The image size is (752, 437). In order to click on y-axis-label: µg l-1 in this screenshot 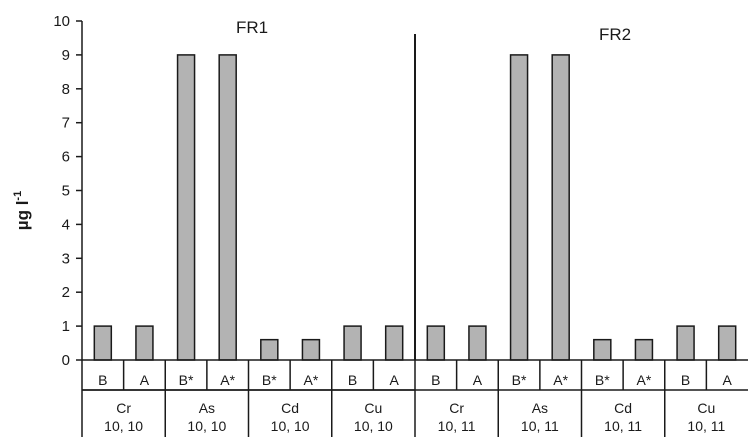, I will do `click(22, 210)`.